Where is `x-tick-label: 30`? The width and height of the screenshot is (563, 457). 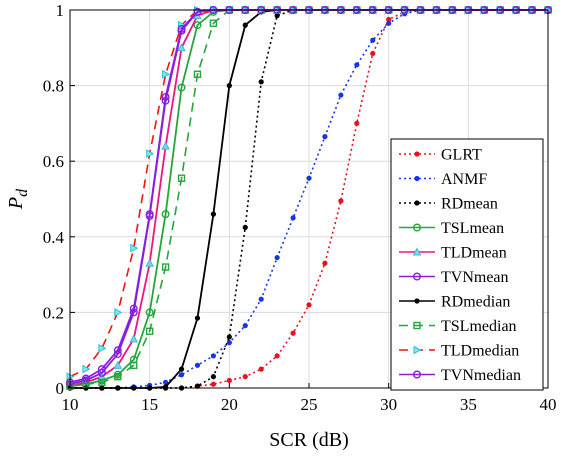 x-tick-label: 30 is located at coordinates (388, 404).